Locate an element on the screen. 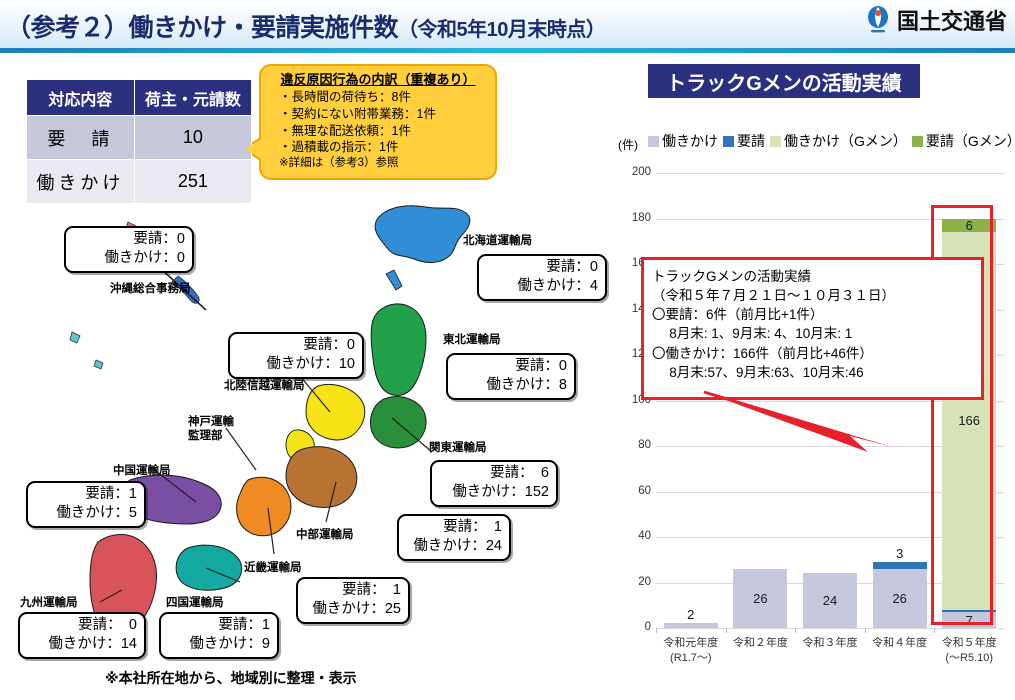  x-label-line1: 令和元年度 is located at coordinates (691, 643).